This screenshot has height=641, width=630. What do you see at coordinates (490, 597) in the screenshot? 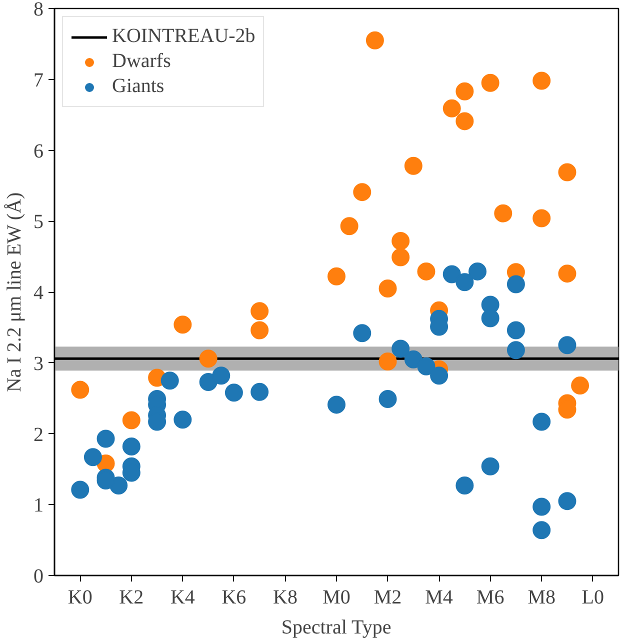
I see `x-tick-label: M6` at bounding box center [490, 597].